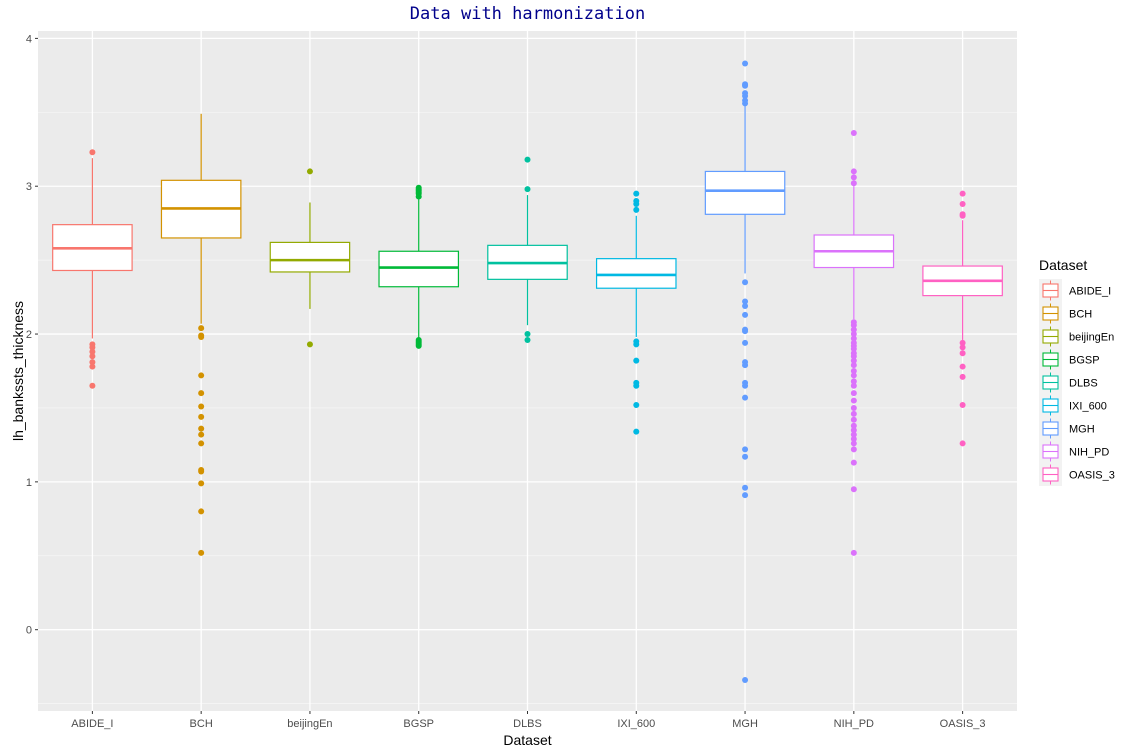 The height and width of the screenshot is (755, 1133). Describe the element at coordinates (418, 724) in the screenshot. I see `x-tick-label: BGSP` at that location.